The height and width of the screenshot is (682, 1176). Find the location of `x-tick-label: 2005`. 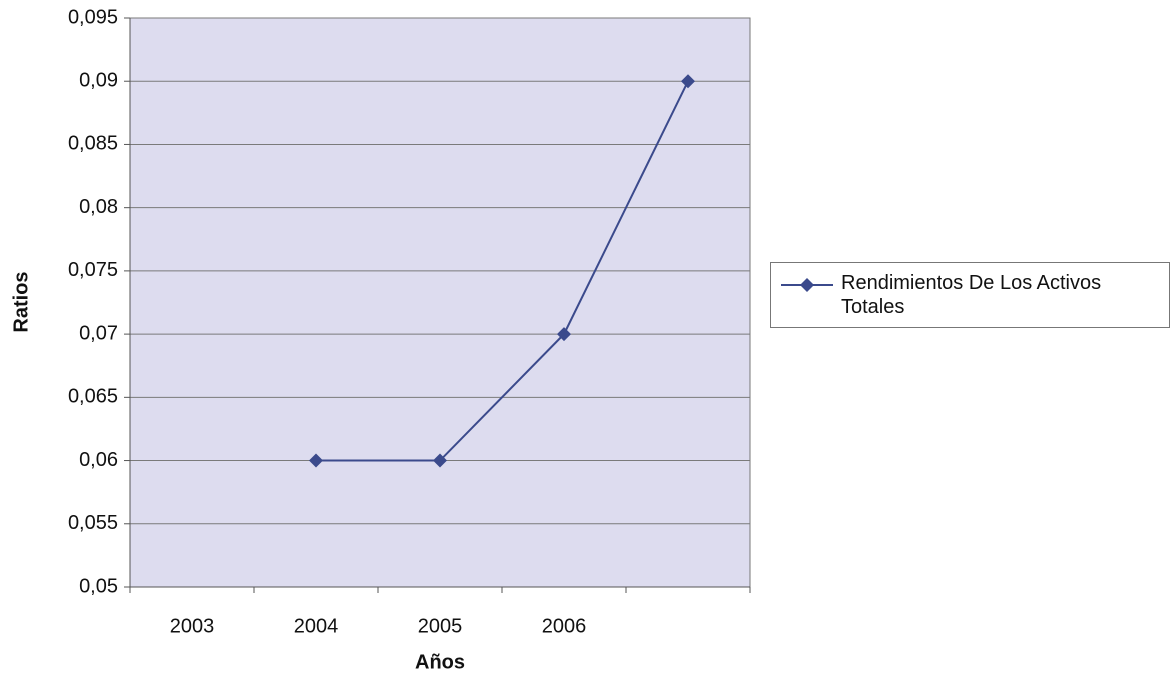

x-tick-label: 2005 is located at coordinates (440, 626).